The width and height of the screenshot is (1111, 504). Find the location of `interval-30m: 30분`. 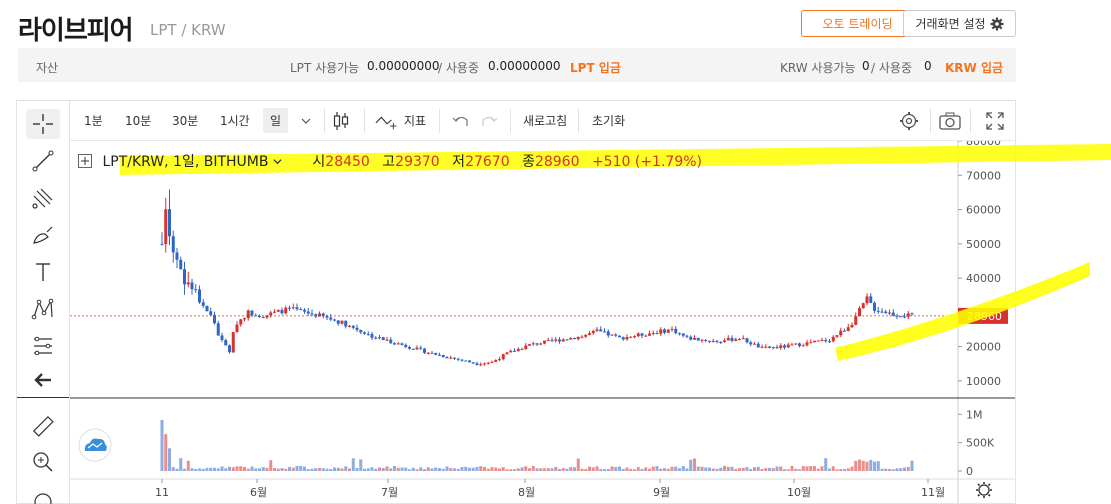

interval-30m: 30분 is located at coordinates (185, 121).